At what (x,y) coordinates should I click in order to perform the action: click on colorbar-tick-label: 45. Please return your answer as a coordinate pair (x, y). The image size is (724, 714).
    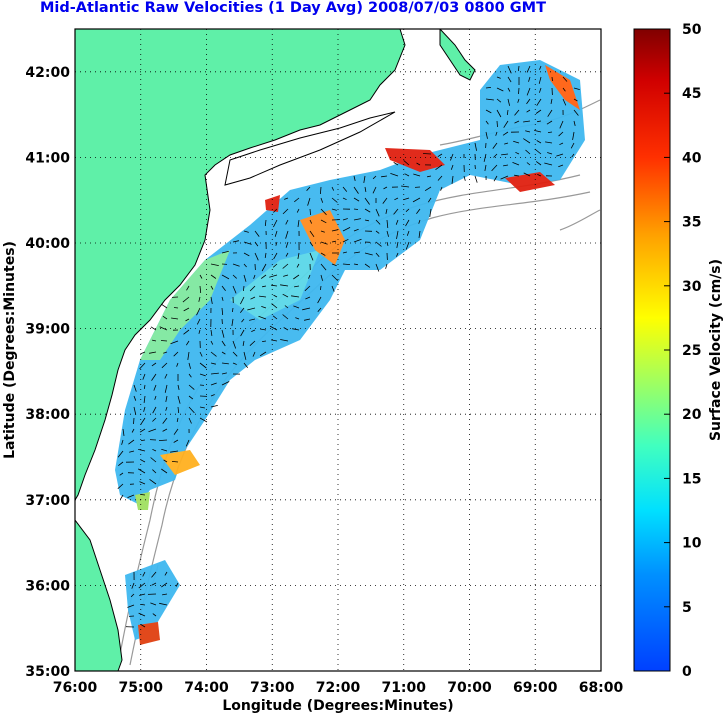
    Looking at the image, I should click on (691, 94).